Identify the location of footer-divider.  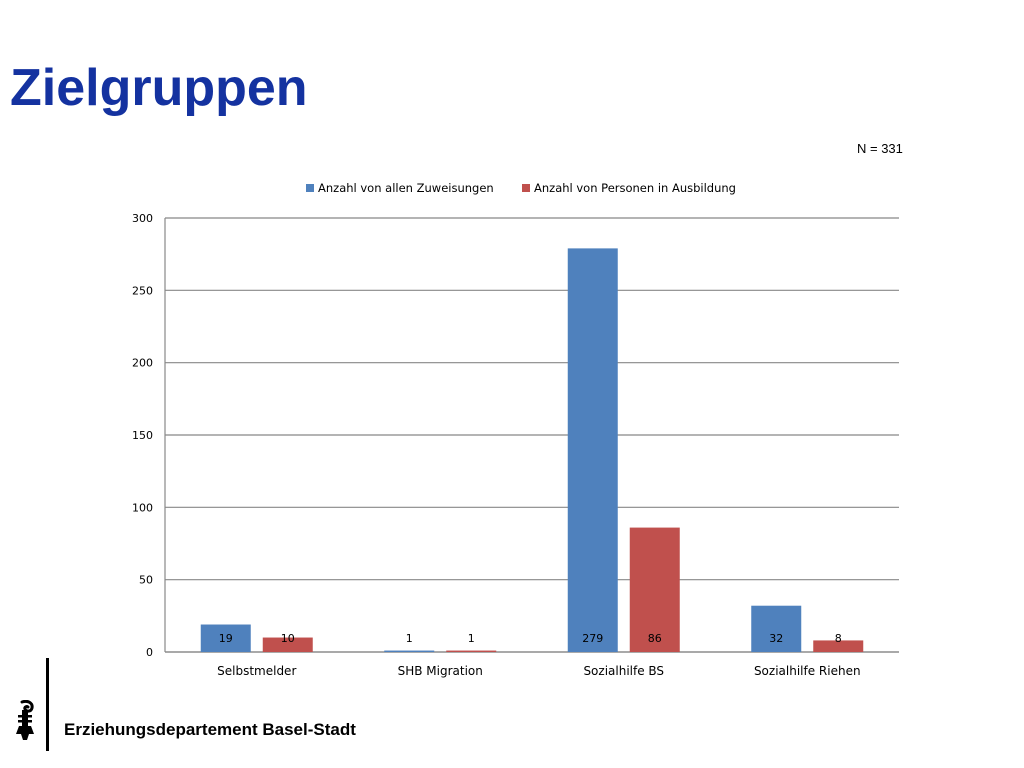
(47, 704).